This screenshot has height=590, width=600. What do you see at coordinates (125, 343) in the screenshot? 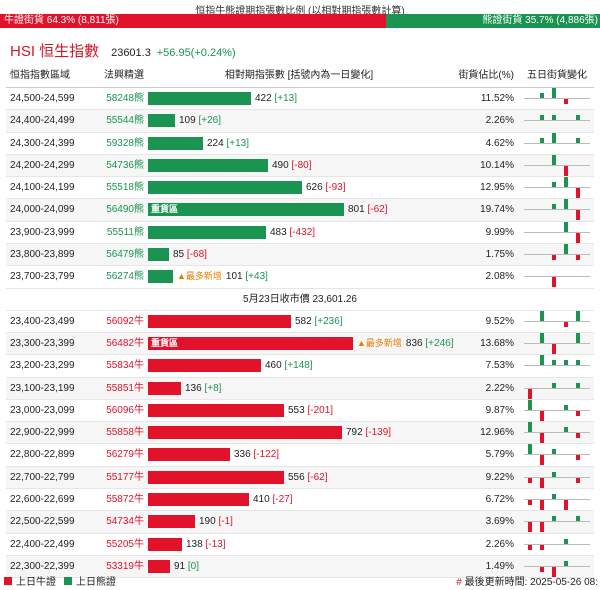
I see `warrant-code-link: 56482牛` at bounding box center [125, 343].